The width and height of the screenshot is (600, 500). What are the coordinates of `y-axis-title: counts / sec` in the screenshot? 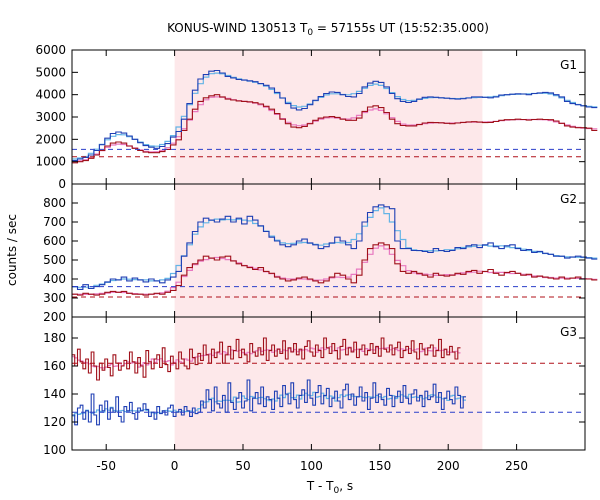 It's located at (12, 250).